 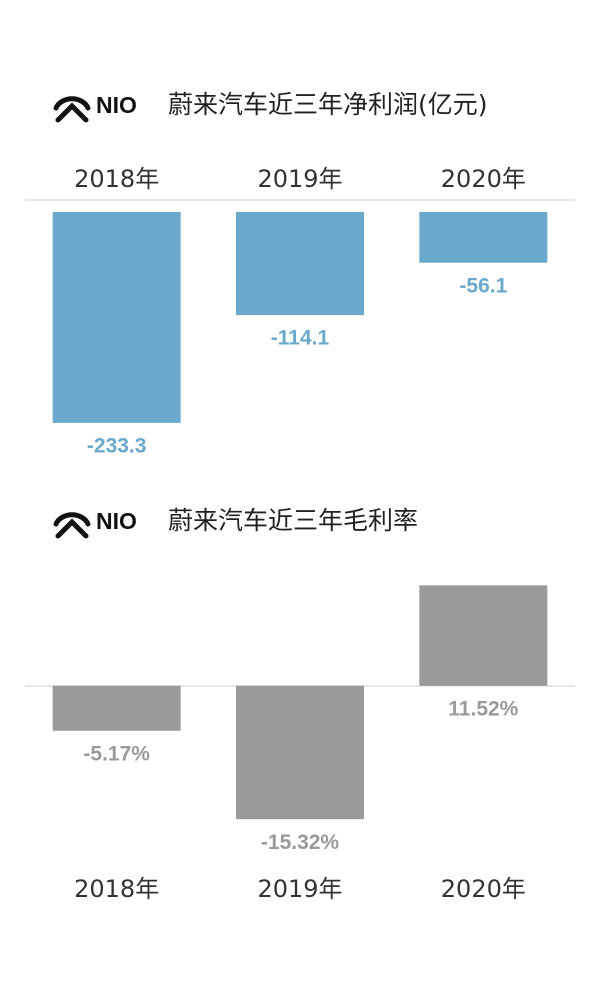 What do you see at coordinates (116, 753) in the screenshot?
I see `data-label: -5.17%` at bounding box center [116, 753].